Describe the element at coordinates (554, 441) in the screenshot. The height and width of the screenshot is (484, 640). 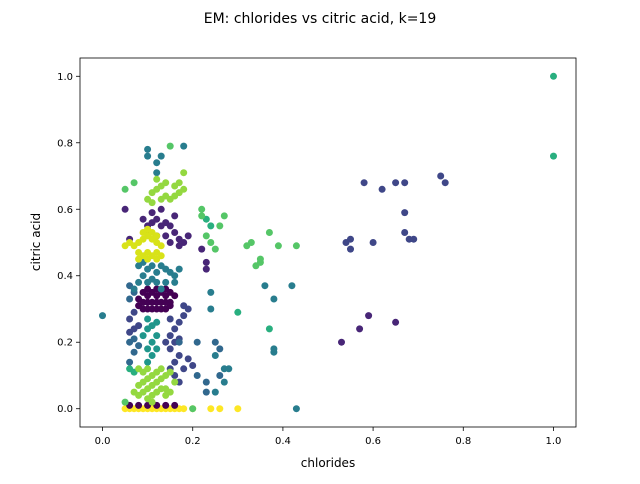
I see `x-tick-label: 1.0` at that location.